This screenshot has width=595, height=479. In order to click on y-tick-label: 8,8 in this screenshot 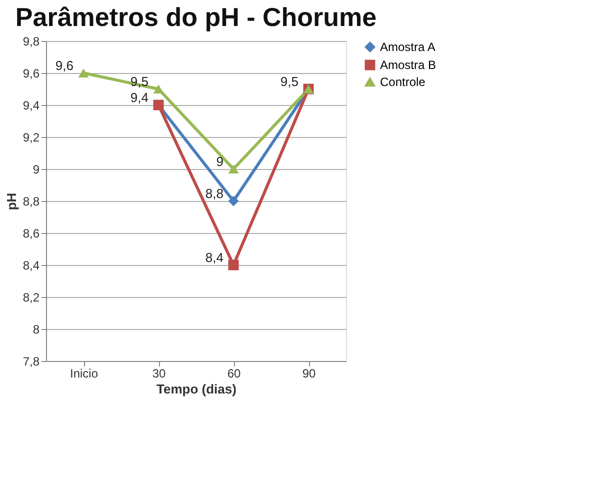, I will do `click(31, 201)`.